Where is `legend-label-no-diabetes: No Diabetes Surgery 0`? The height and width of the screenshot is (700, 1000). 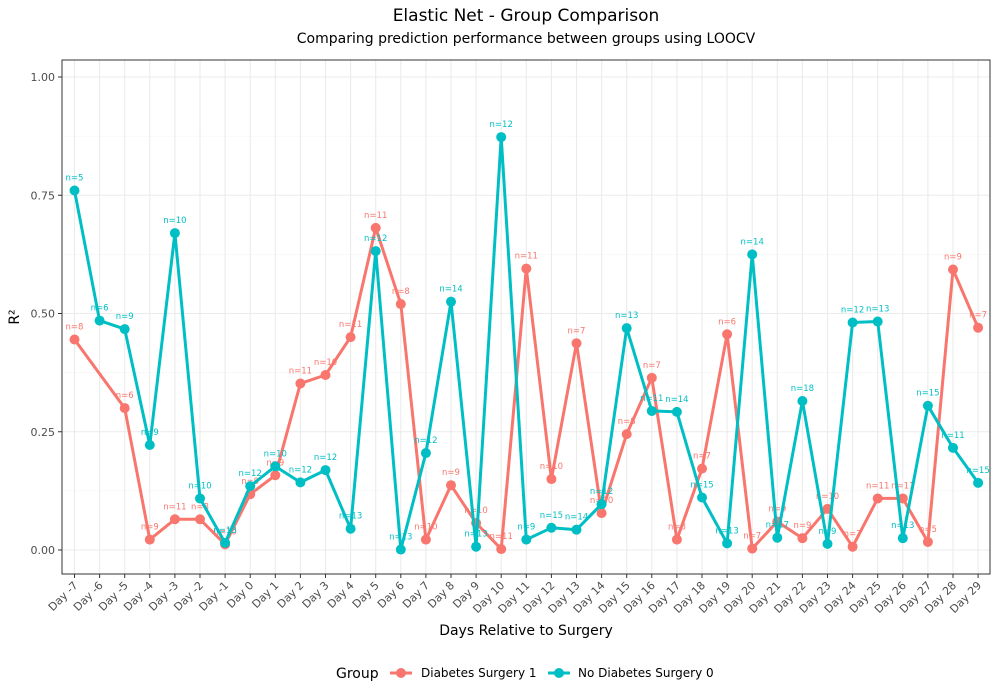 legend-label-no-diabetes: No Diabetes Surgery 0 is located at coordinates (646, 673).